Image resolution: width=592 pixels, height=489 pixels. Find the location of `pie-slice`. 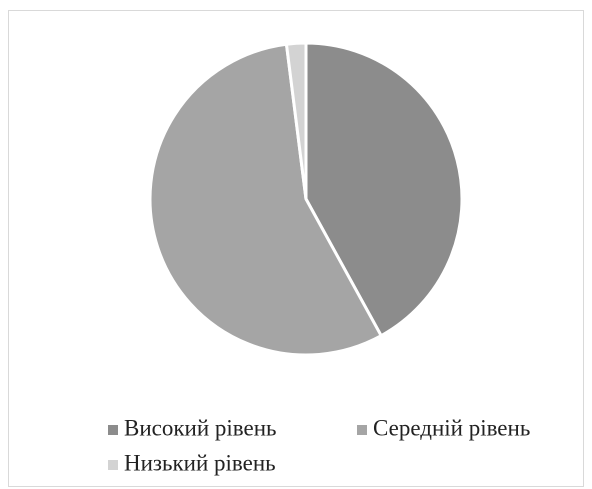

pie-slice is located at coordinates (296, 120).